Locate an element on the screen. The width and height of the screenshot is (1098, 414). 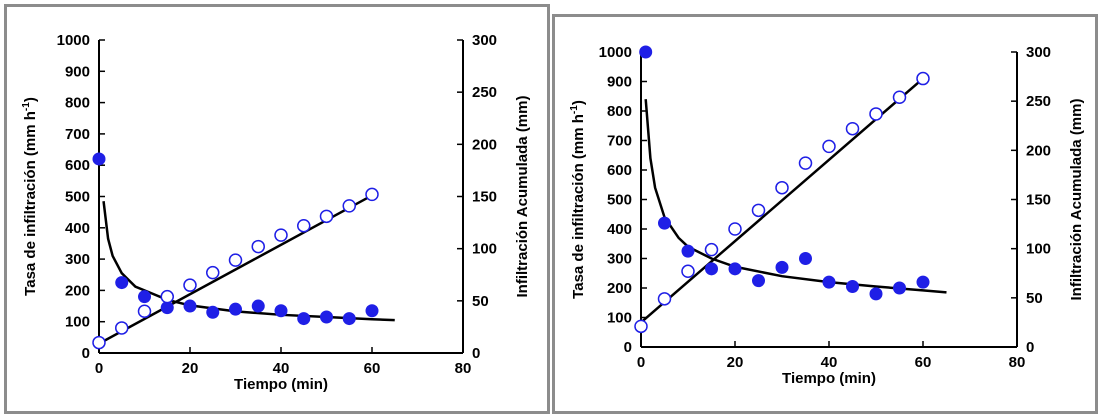
y-tick-label: 100 is located at coordinates (77, 322).